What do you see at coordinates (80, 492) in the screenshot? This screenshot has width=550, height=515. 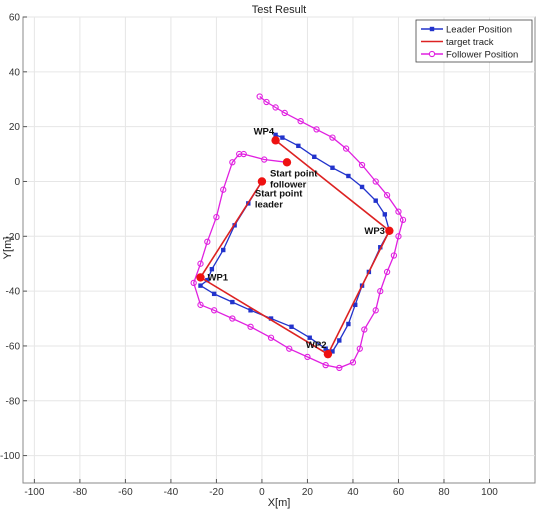 I see `x-tick-label: -80` at bounding box center [80, 492].